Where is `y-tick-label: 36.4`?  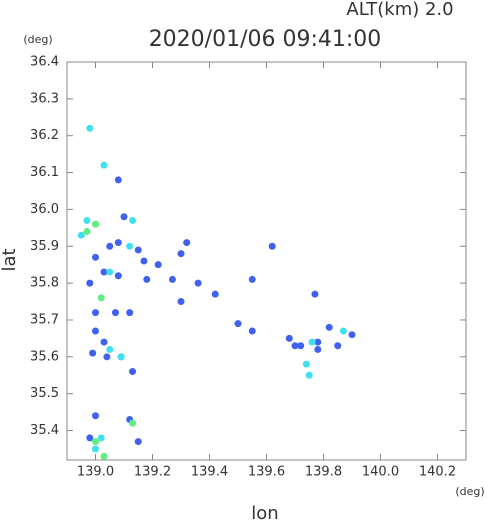 y-tick-label: 36.4 is located at coordinates (44, 62).